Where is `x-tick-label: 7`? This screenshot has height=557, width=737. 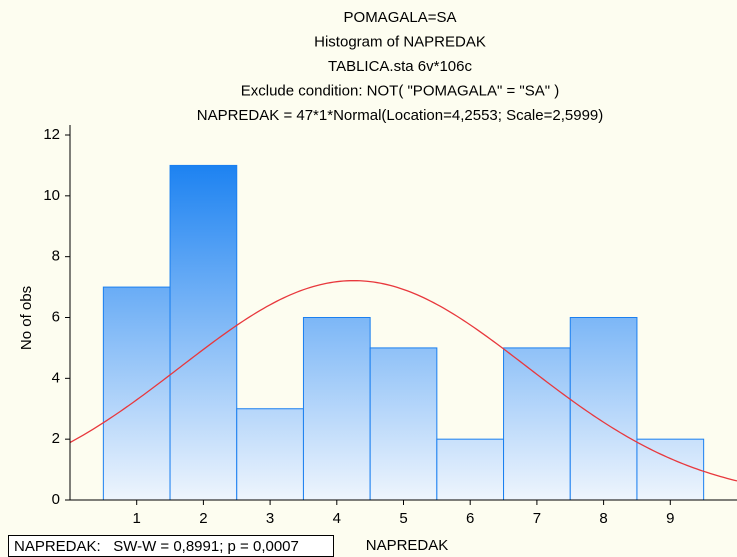 x-tick-label: 7 is located at coordinates (537, 518).